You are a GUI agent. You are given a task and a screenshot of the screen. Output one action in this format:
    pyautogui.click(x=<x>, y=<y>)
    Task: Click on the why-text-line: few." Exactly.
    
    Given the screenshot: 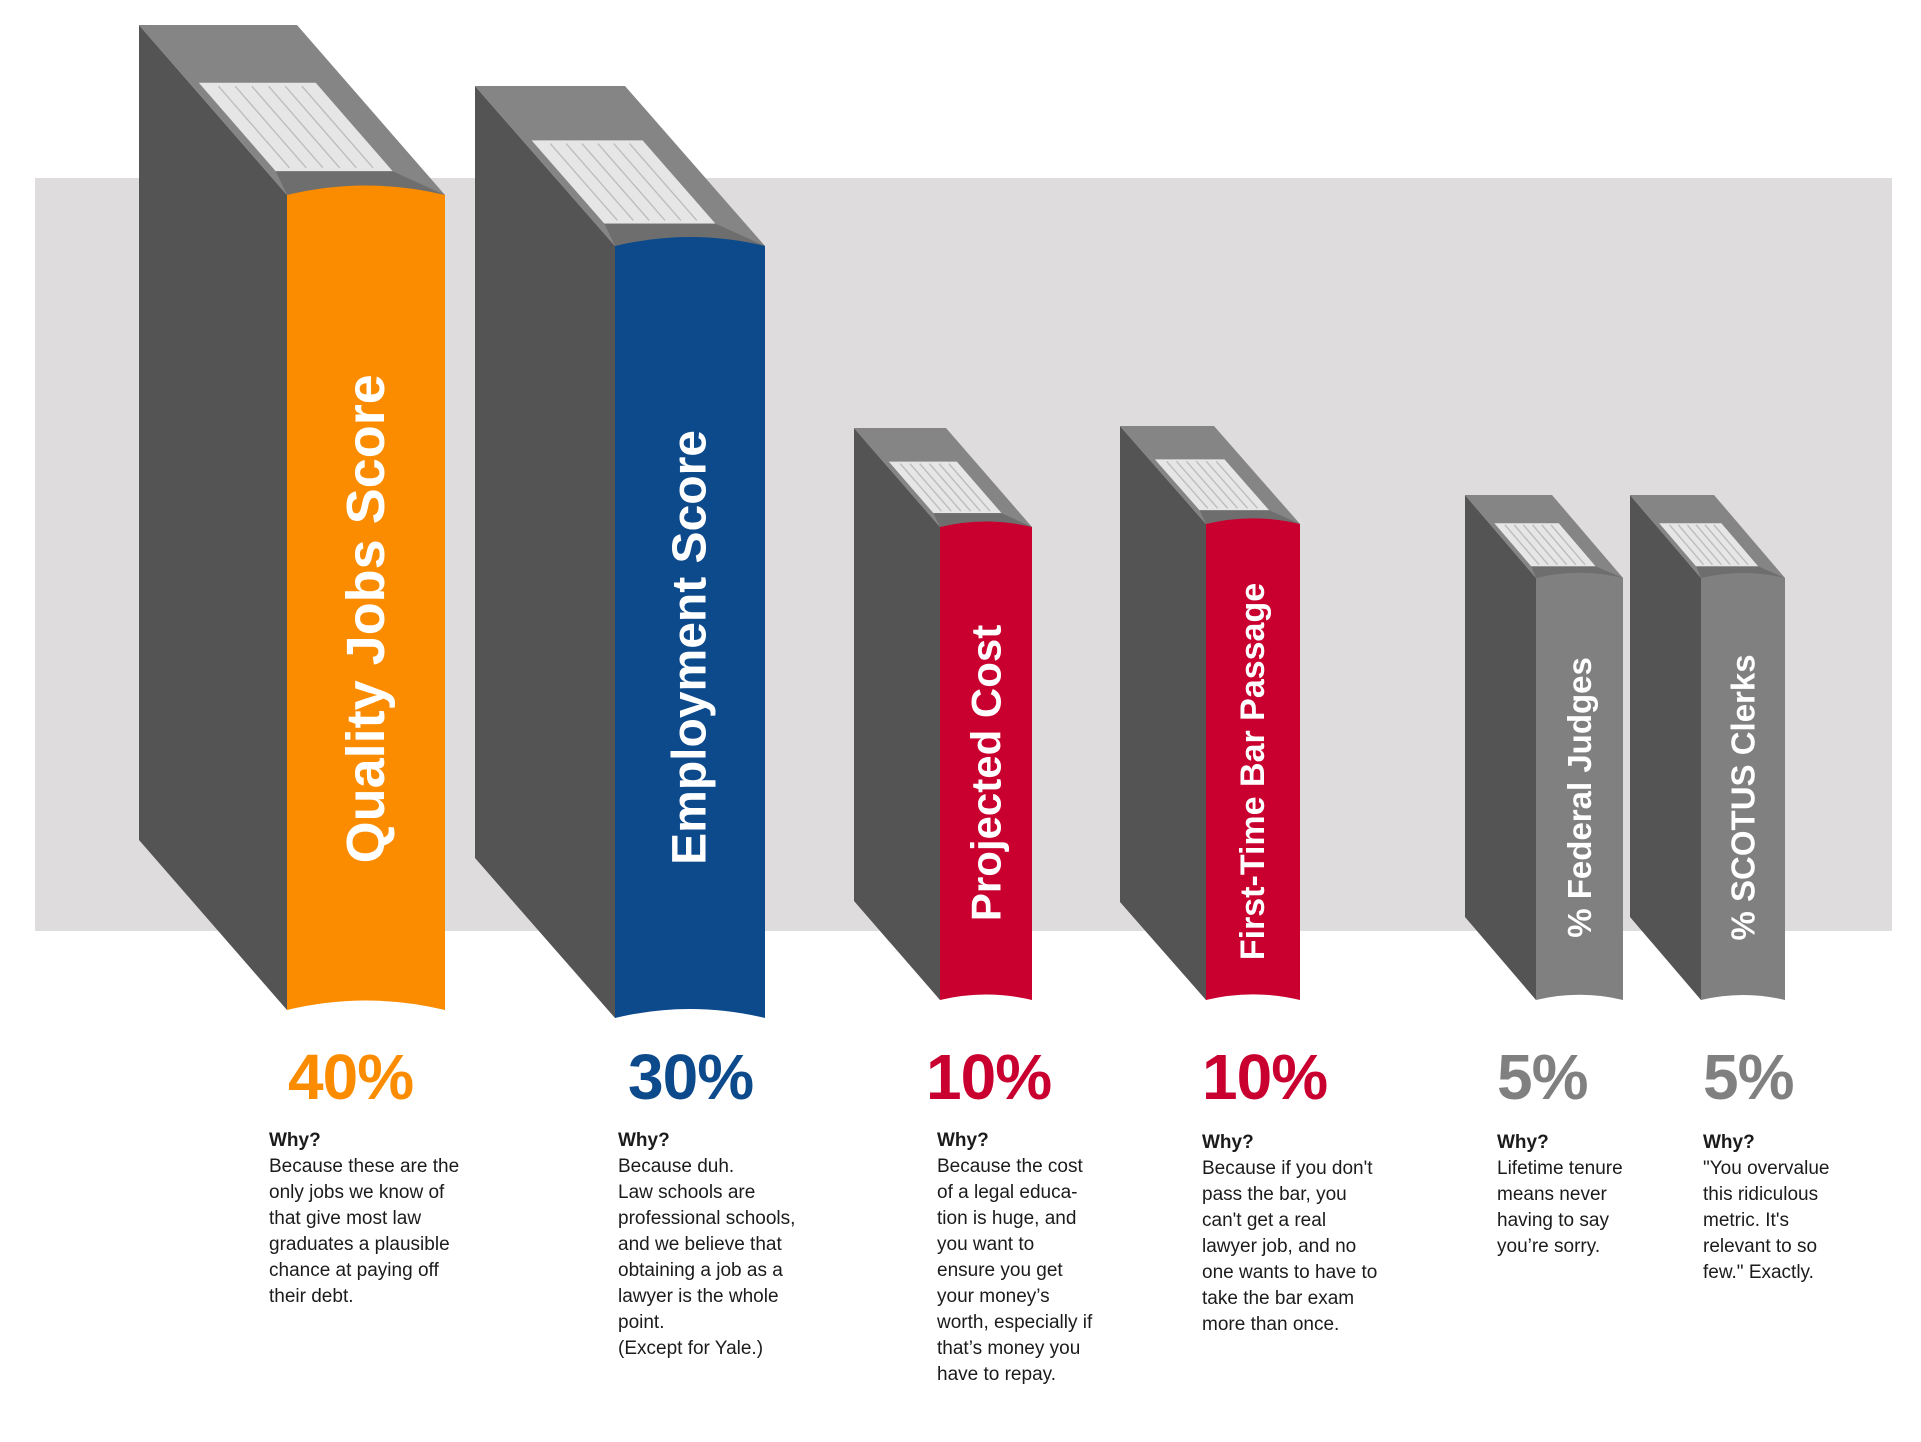 What is the action you would take?
    pyautogui.click(x=1758, y=1272)
    